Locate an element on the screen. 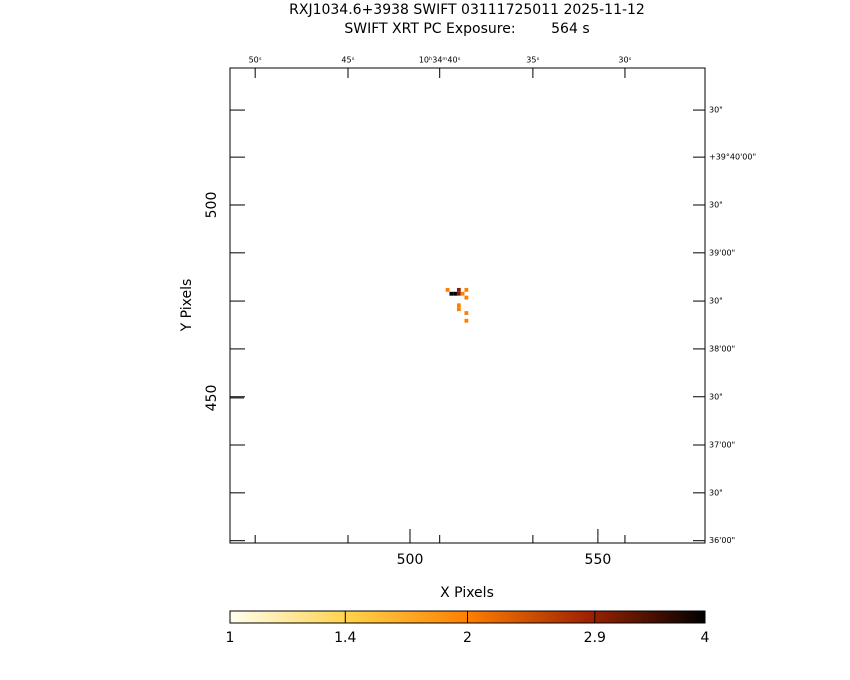 This screenshot has width=850, height=680. dec-tick-label: 38'00" is located at coordinates (722, 348).